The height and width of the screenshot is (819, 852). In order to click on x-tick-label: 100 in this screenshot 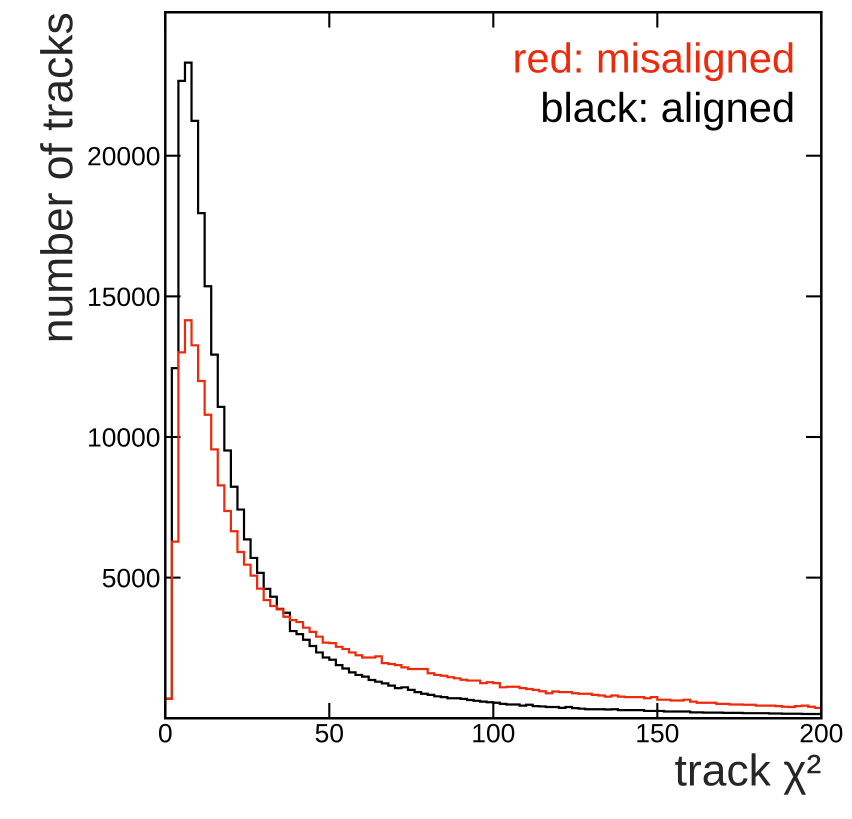, I will do `click(493, 733)`.